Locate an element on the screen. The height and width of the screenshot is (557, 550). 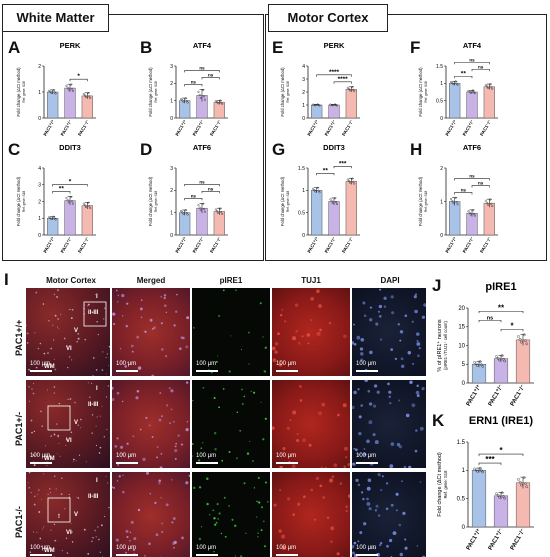
col-title-dapi: DAPI is located at coordinates (390, 280).